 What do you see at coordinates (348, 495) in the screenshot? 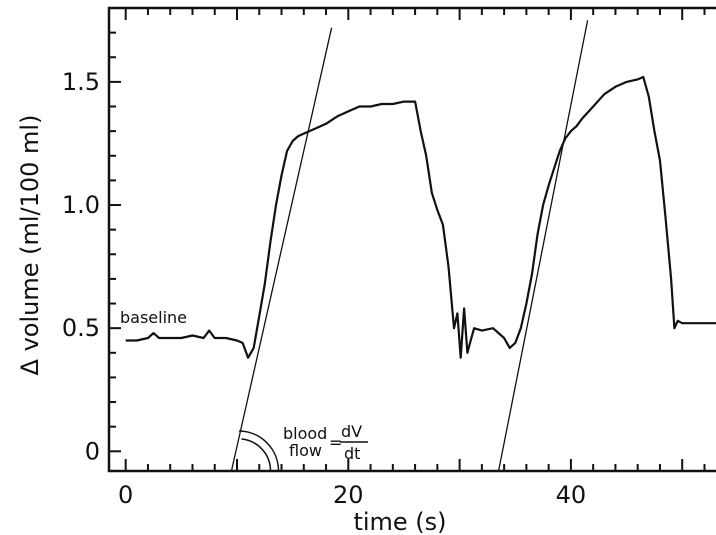
I see `x-tick-label: 20` at bounding box center [348, 495].